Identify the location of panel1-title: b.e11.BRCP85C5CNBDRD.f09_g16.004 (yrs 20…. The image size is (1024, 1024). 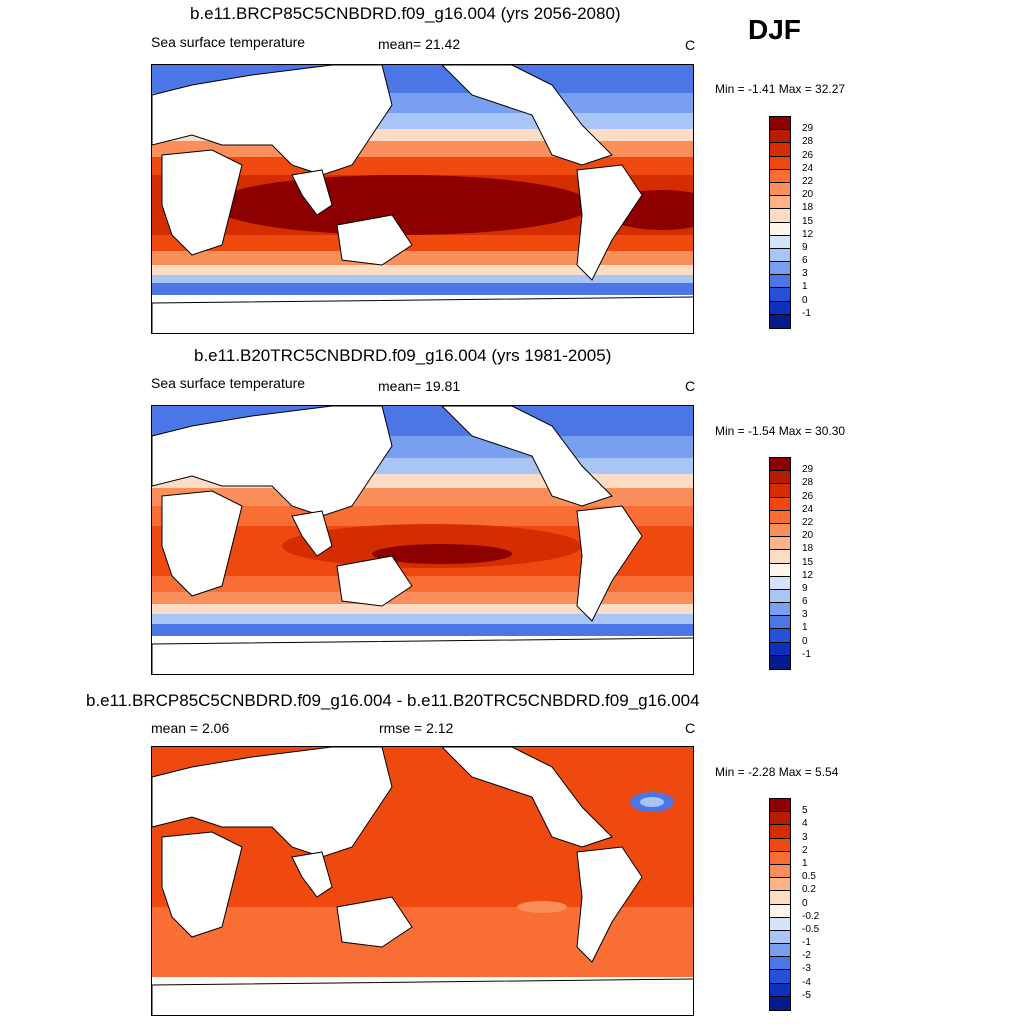
(405, 13).